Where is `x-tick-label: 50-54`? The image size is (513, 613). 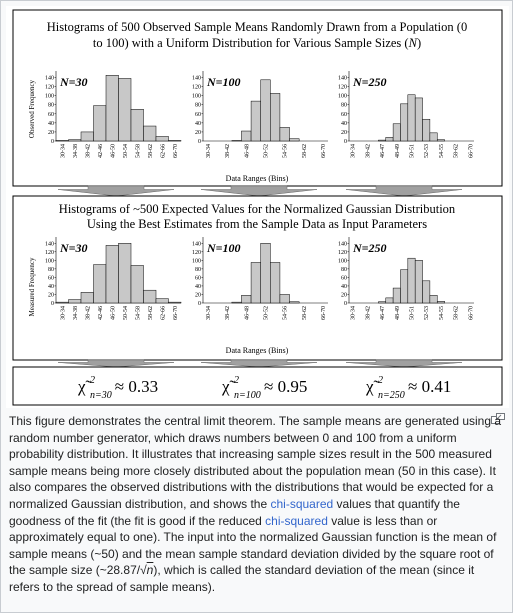 x-tick-label: 50-54 is located at coordinates (126, 151).